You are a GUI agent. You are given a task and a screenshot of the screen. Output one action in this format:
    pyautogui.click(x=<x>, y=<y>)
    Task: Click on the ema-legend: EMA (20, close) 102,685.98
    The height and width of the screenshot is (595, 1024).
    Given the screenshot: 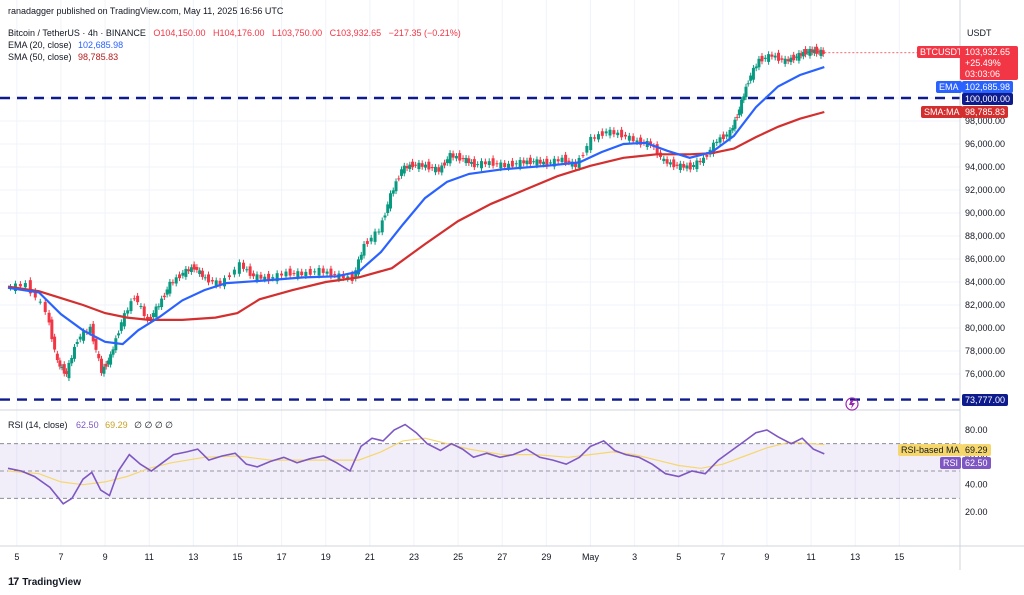 What is the action you would take?
    pyautogui.click(x=65, y=45)
    